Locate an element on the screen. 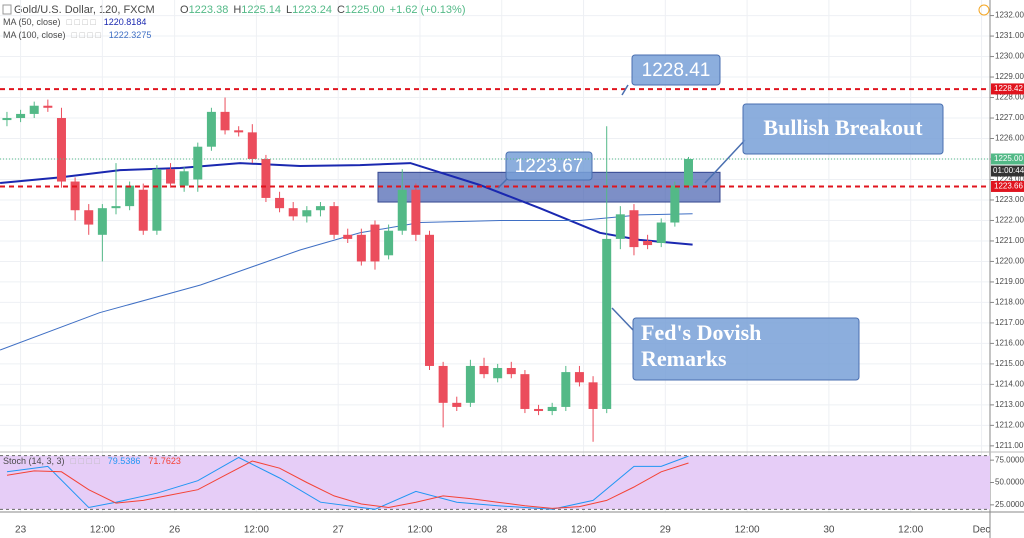 Image resolution: width=1024 pixels, height=538 pixels. alert-icon is located at coordinates (984, 10).